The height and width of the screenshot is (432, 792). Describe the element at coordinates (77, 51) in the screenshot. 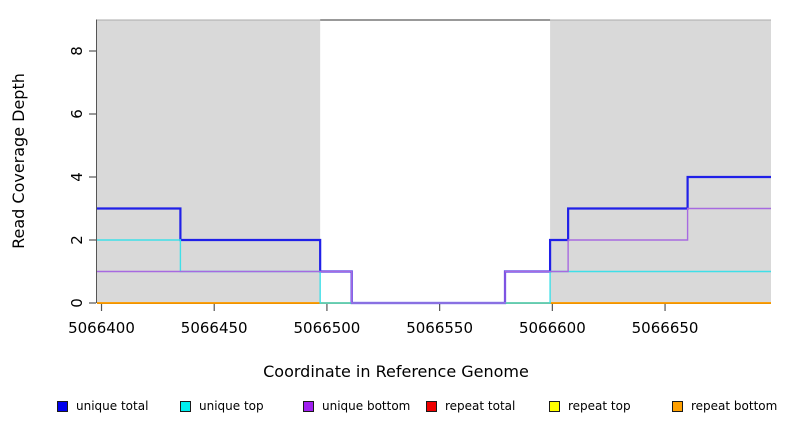

I see `y-tick-label: 8` at that location.